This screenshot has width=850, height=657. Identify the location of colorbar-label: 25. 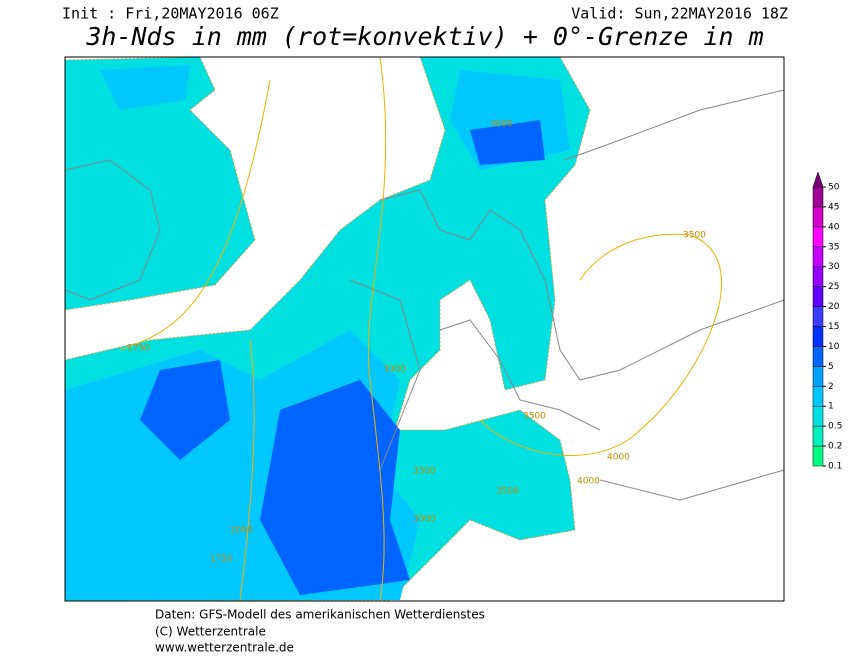
(833, 287).